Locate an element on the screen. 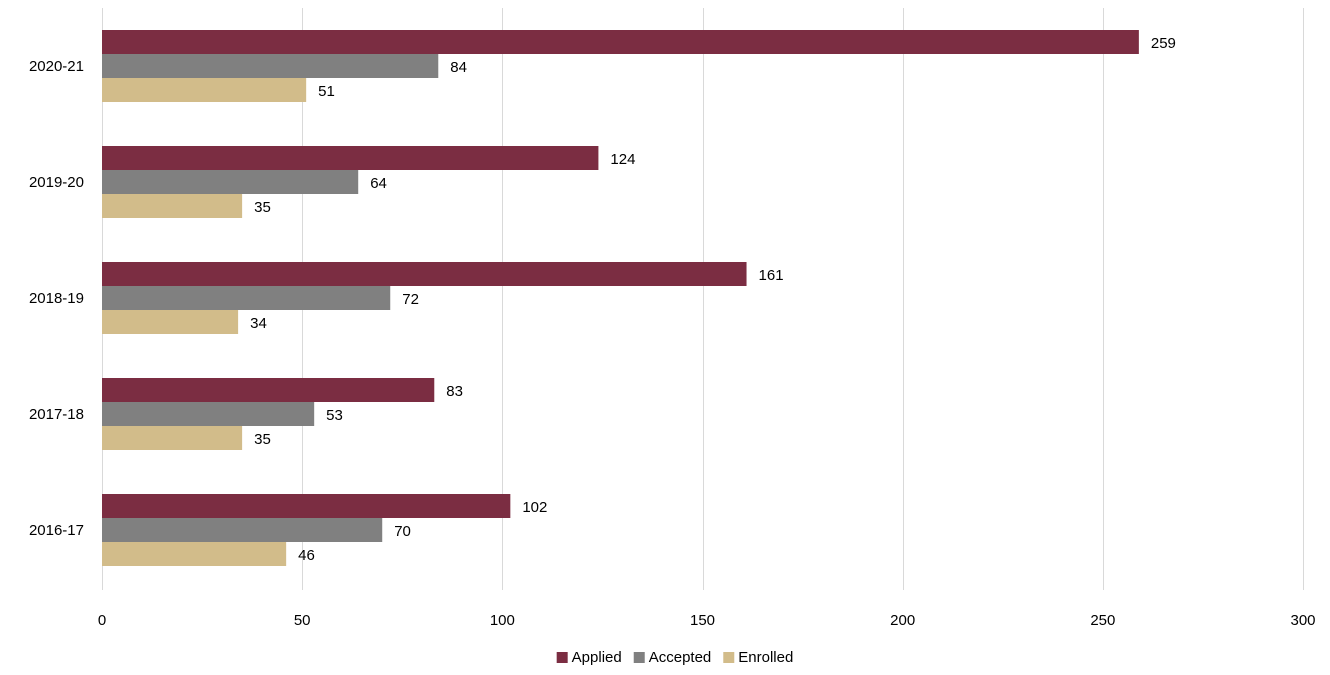 The width and height of the screenshot is (1330, 675). legend-label: Applied is located at coordinates (597, 657).